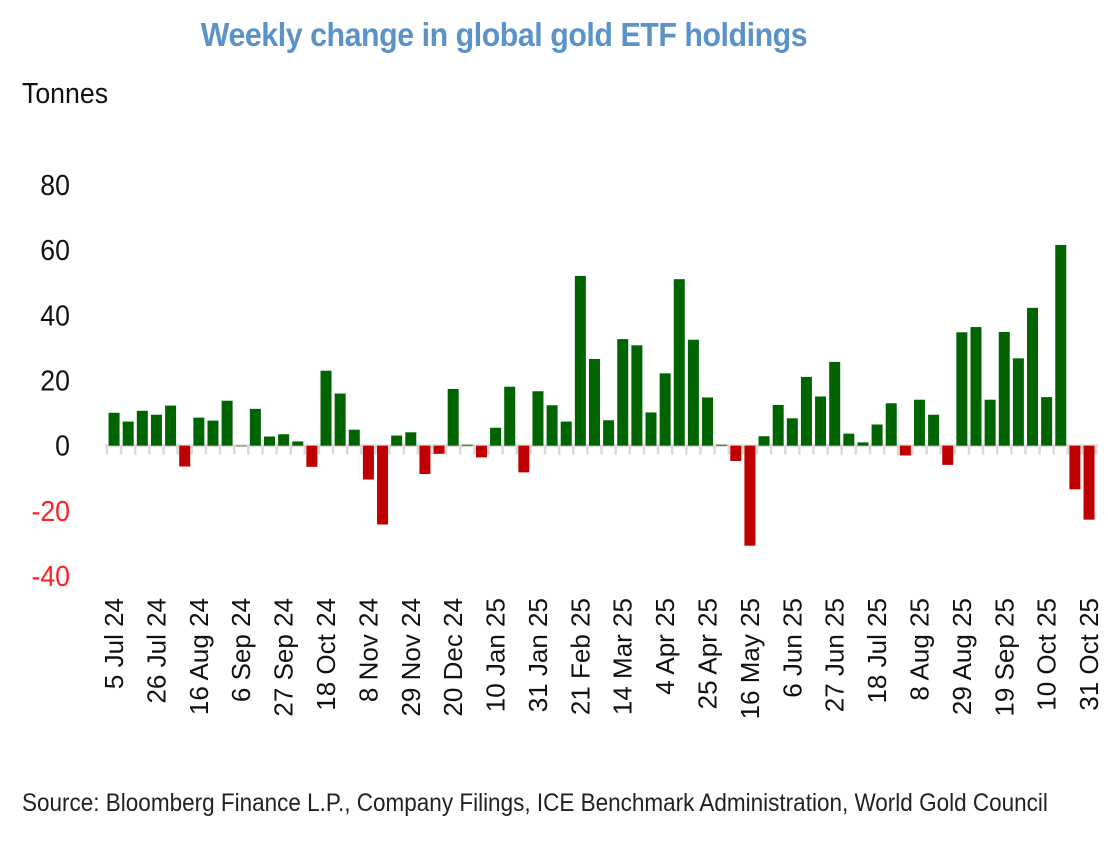  Describe the element at coordinates (199, 656) in the screenshot. I see `x-tick-label: 16 Aug 24` at that location.